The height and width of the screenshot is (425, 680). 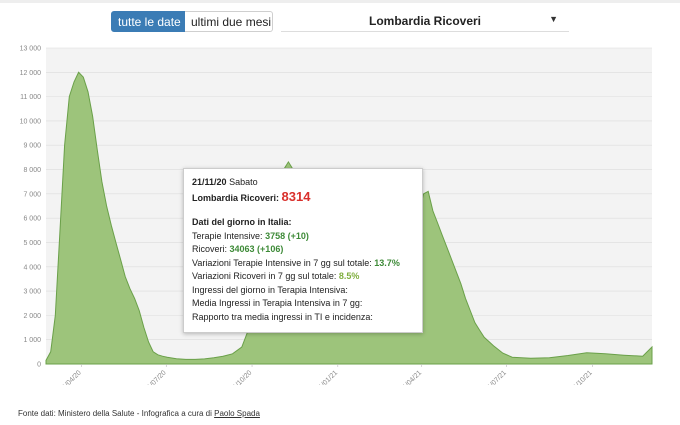 I want to click on tooltip-var-ti-value: 13.7%, so click(x=387, y=262).